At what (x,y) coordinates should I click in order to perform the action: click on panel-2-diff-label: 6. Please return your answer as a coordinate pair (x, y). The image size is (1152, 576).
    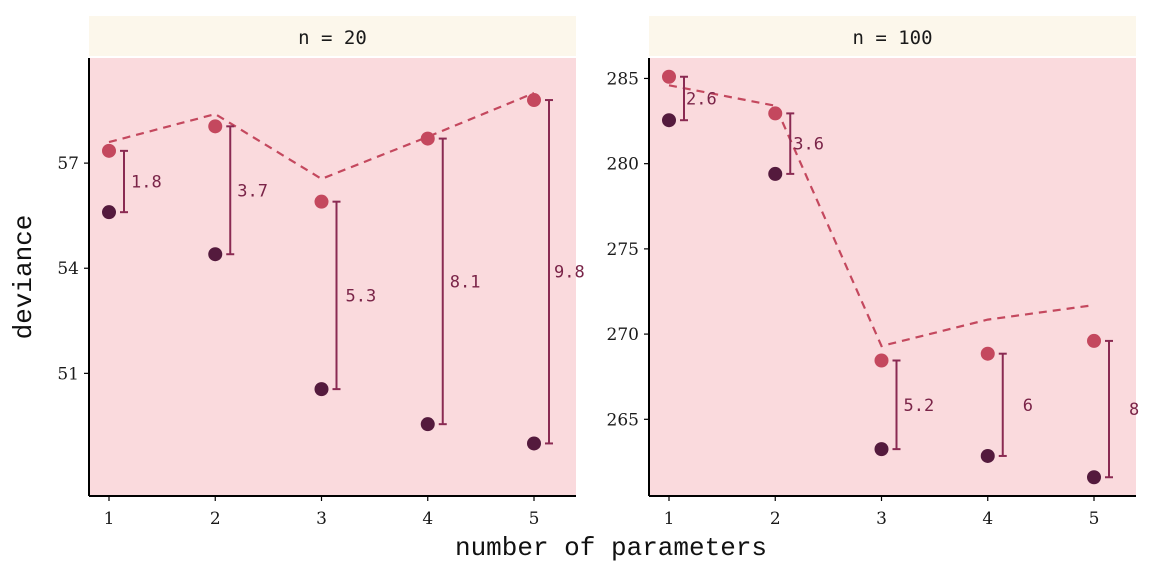
    Looking at the image, I should click on (1028, 406).